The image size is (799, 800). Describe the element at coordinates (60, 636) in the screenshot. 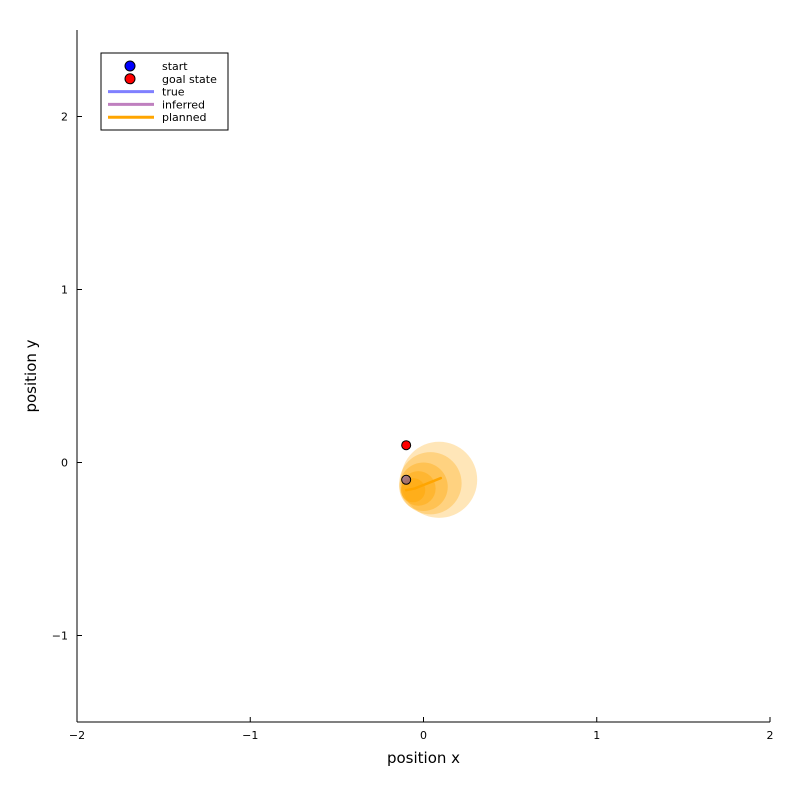

I see `y-tick-label: −1` at that location.